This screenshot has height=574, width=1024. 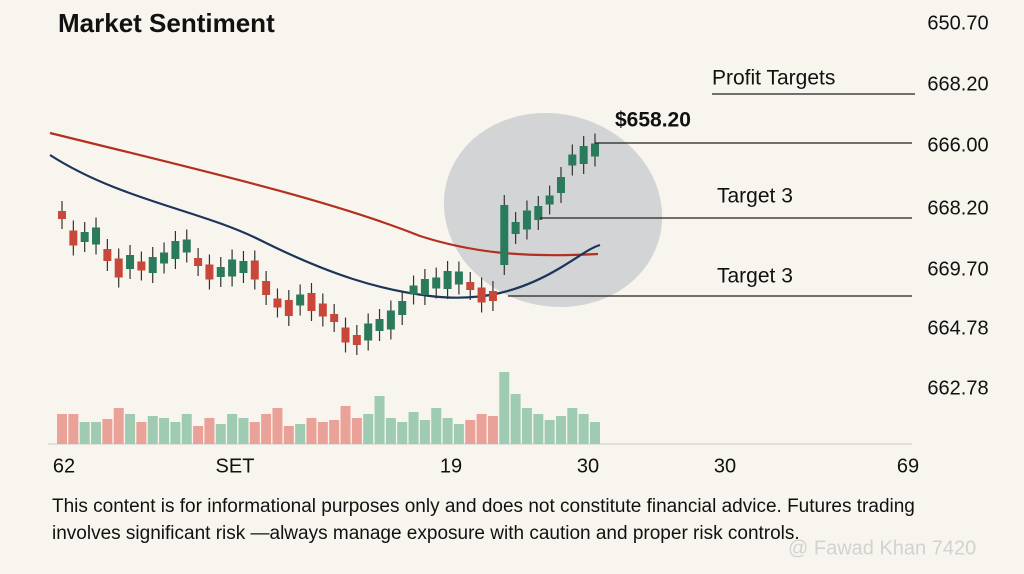 I want to click on y-tick-label: 668.20, so click(x=957, y=208).